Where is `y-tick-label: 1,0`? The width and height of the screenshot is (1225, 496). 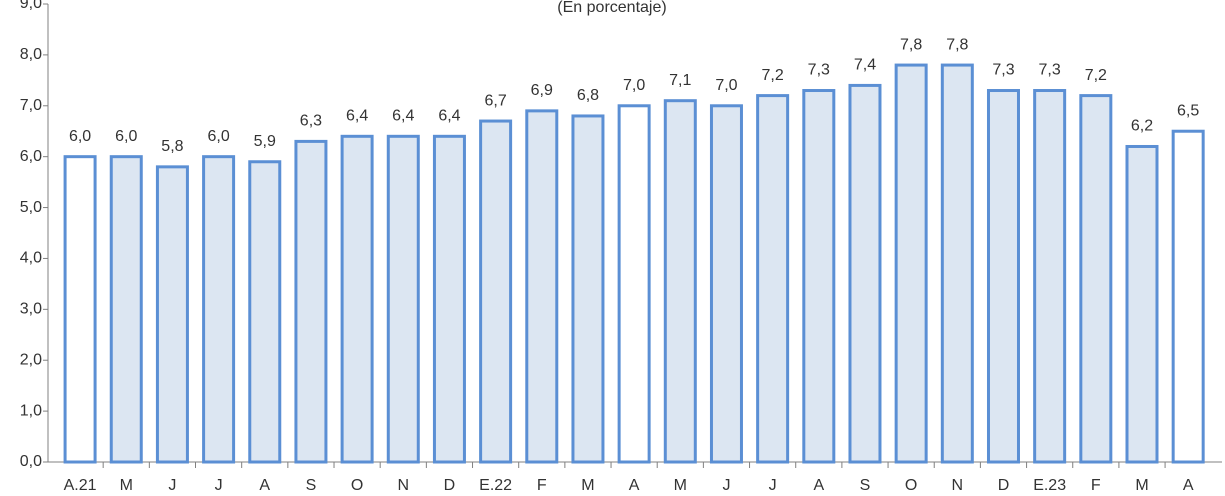
y-tick-label: 1,0 is located at coordinates (31, 410).